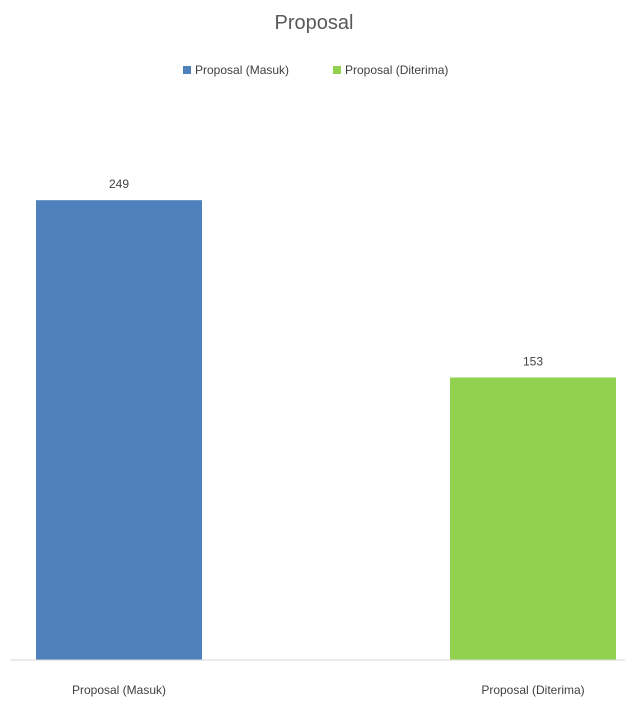 Image resolution: width=629 pixels, height=707 pixels. I want to click on category-label-masuk: Proposal (Masuk), so click(119, 690).